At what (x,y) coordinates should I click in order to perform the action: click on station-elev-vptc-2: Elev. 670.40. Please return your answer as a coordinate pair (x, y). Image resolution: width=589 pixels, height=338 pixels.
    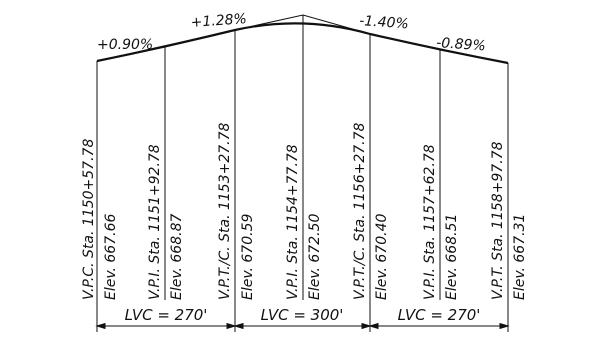
    Looking at the image, I should click on (382, 257).